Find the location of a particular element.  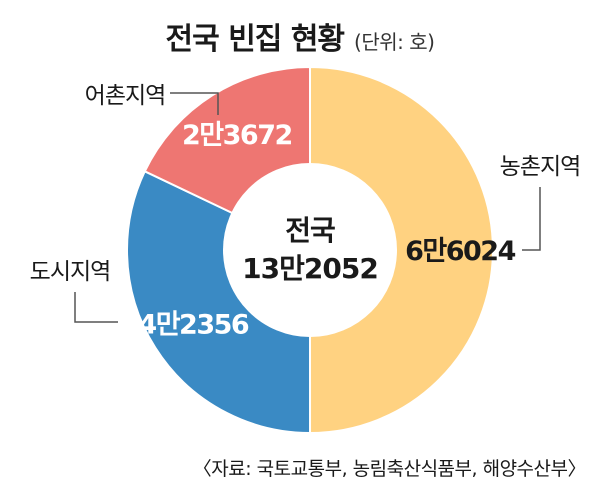

center-label: 전국 is located at coordinates (310, 230).